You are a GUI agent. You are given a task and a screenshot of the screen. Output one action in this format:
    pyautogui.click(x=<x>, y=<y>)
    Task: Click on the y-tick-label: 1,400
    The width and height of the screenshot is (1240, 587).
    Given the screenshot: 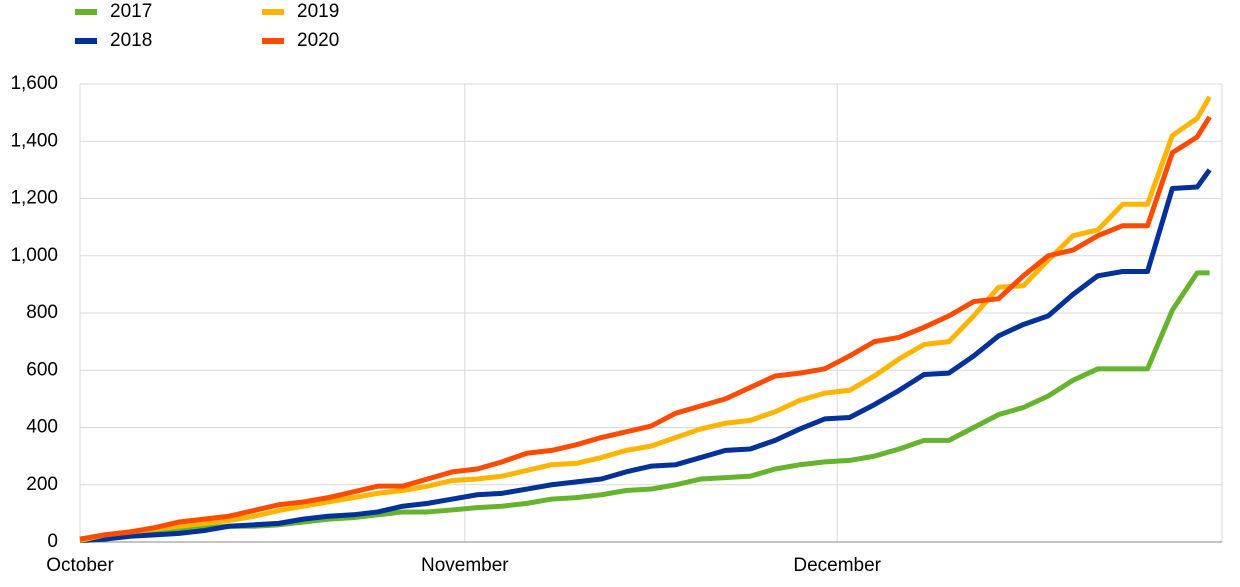 What is the action you would take?
    pyautogui.click(x=34, y=140)
    